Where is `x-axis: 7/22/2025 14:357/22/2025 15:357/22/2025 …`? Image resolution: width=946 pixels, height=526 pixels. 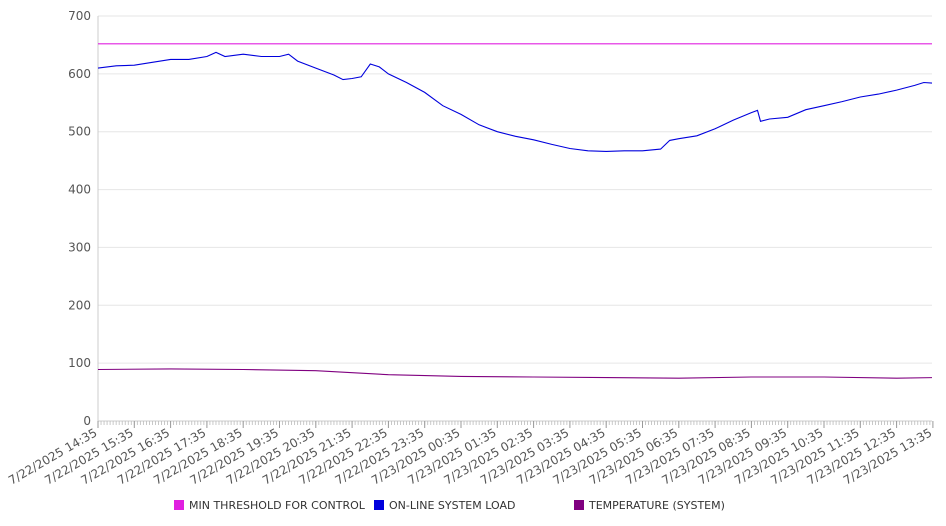 x-axis: 7/22/2025 14:357/22/2025 15:357/22/2025 … is located at coordinates (470, 454).